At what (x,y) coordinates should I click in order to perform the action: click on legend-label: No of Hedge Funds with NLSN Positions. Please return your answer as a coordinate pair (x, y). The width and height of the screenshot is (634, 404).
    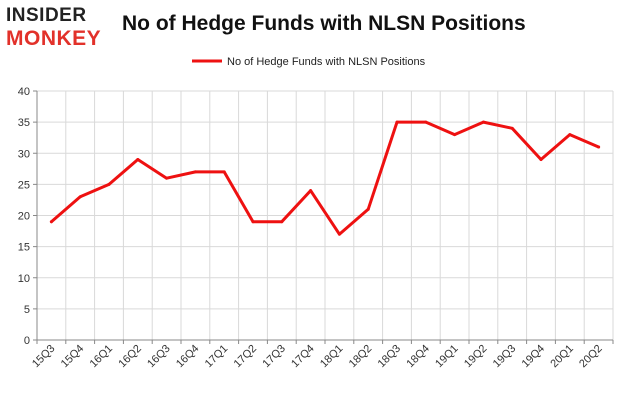
    Looking at the image, I should click on (326, 62).